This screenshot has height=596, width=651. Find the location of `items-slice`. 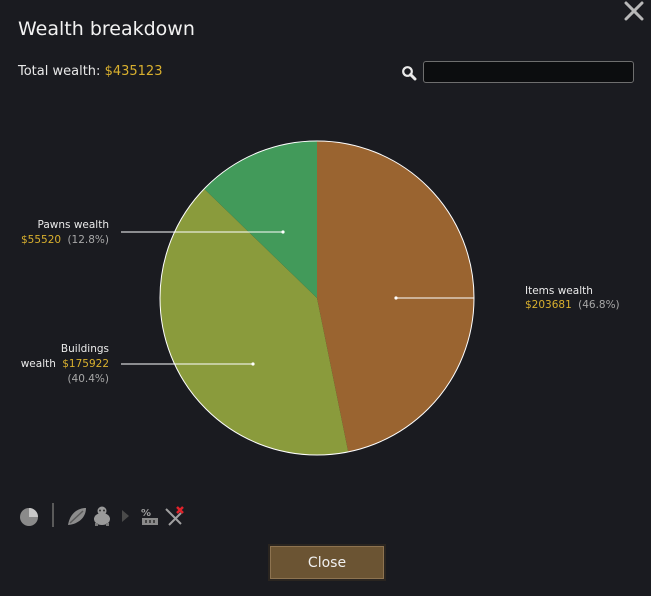

items-slice is located at coordinates (396, 296).